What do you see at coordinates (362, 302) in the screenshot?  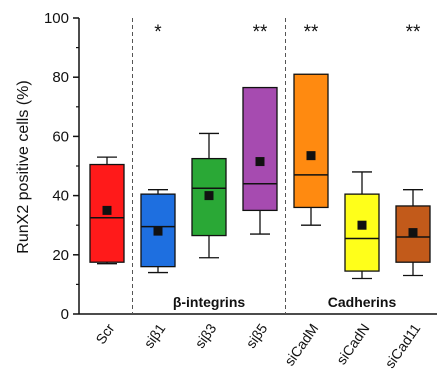 I see `group-label: Cadherins` at bounding box center [362, 302].